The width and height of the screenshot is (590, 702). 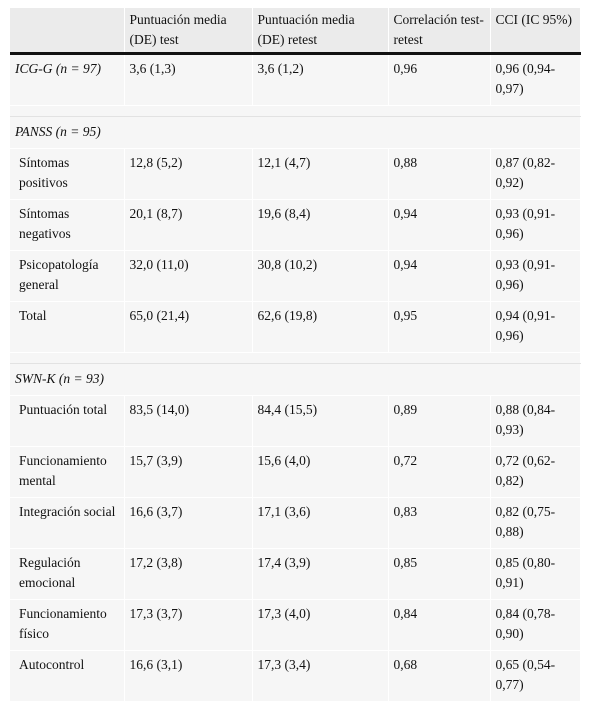 What do you see at coordinates (67, 327) in the screenshot?
I see `row-label: Total` at bounding box center [67, 327].